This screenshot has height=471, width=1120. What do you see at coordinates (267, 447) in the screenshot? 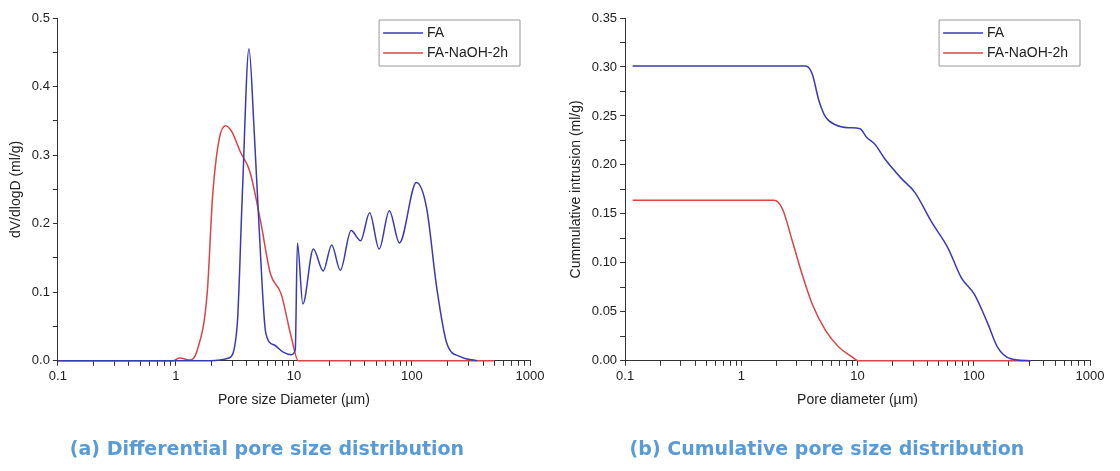
I see `text: (a) Differential pore size distribution` at bounding box center [267, 447].